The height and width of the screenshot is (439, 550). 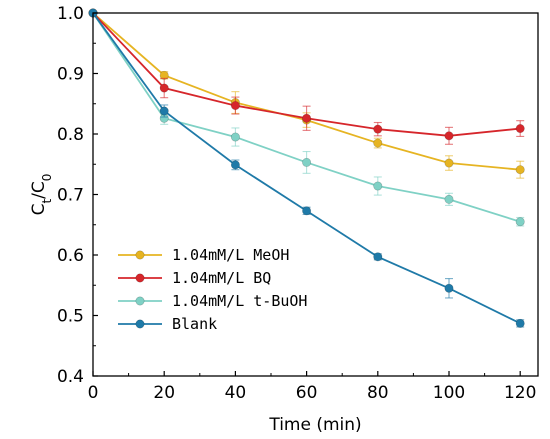 I want to click on legend-label: Blank, so click(x=194, y=324).